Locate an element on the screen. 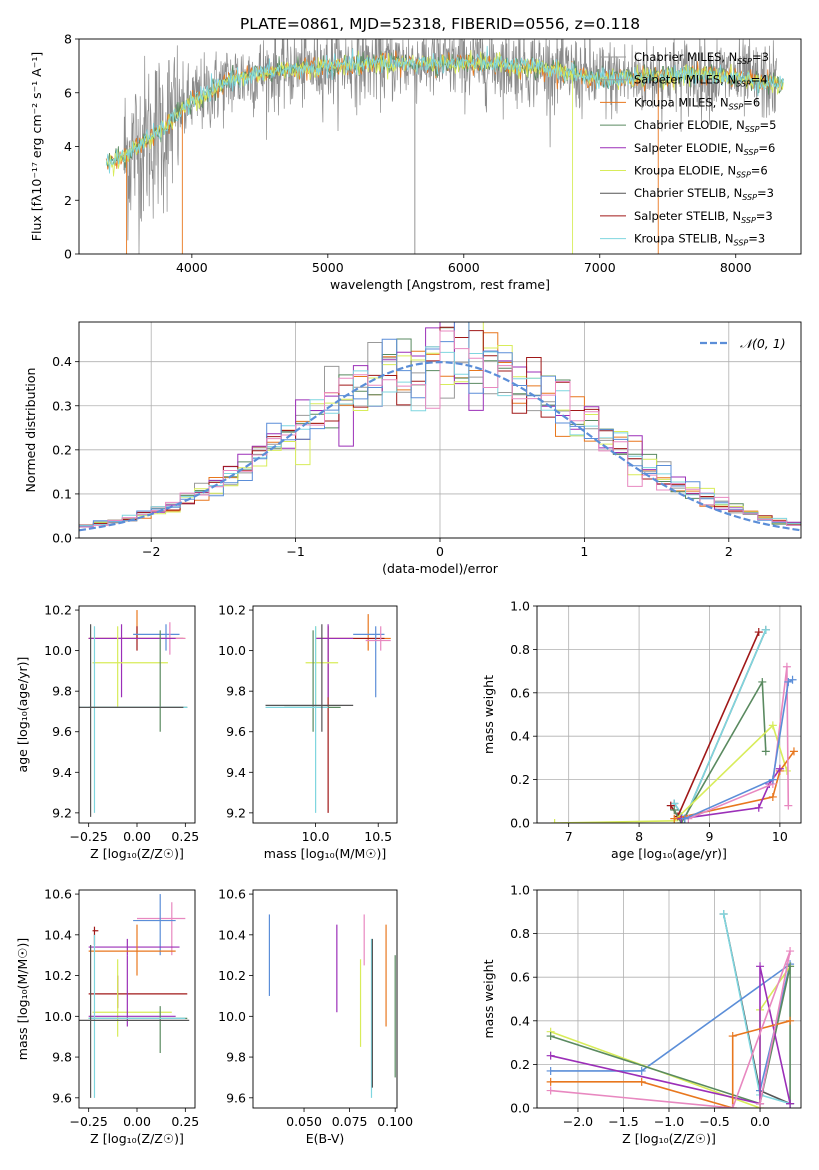  x-axis-label: (data-model)/error is located at coordinates (440, 568).